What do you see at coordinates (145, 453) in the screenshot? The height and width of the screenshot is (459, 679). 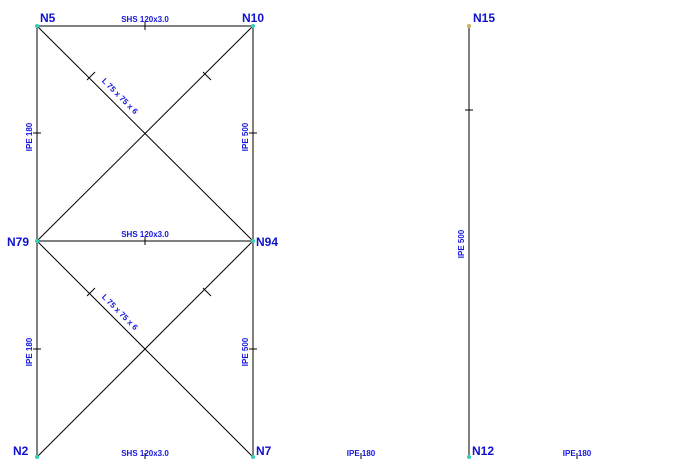 I see `section-label-beam-bottom: SHS 120x3.0` at bounding box center [145, 453].